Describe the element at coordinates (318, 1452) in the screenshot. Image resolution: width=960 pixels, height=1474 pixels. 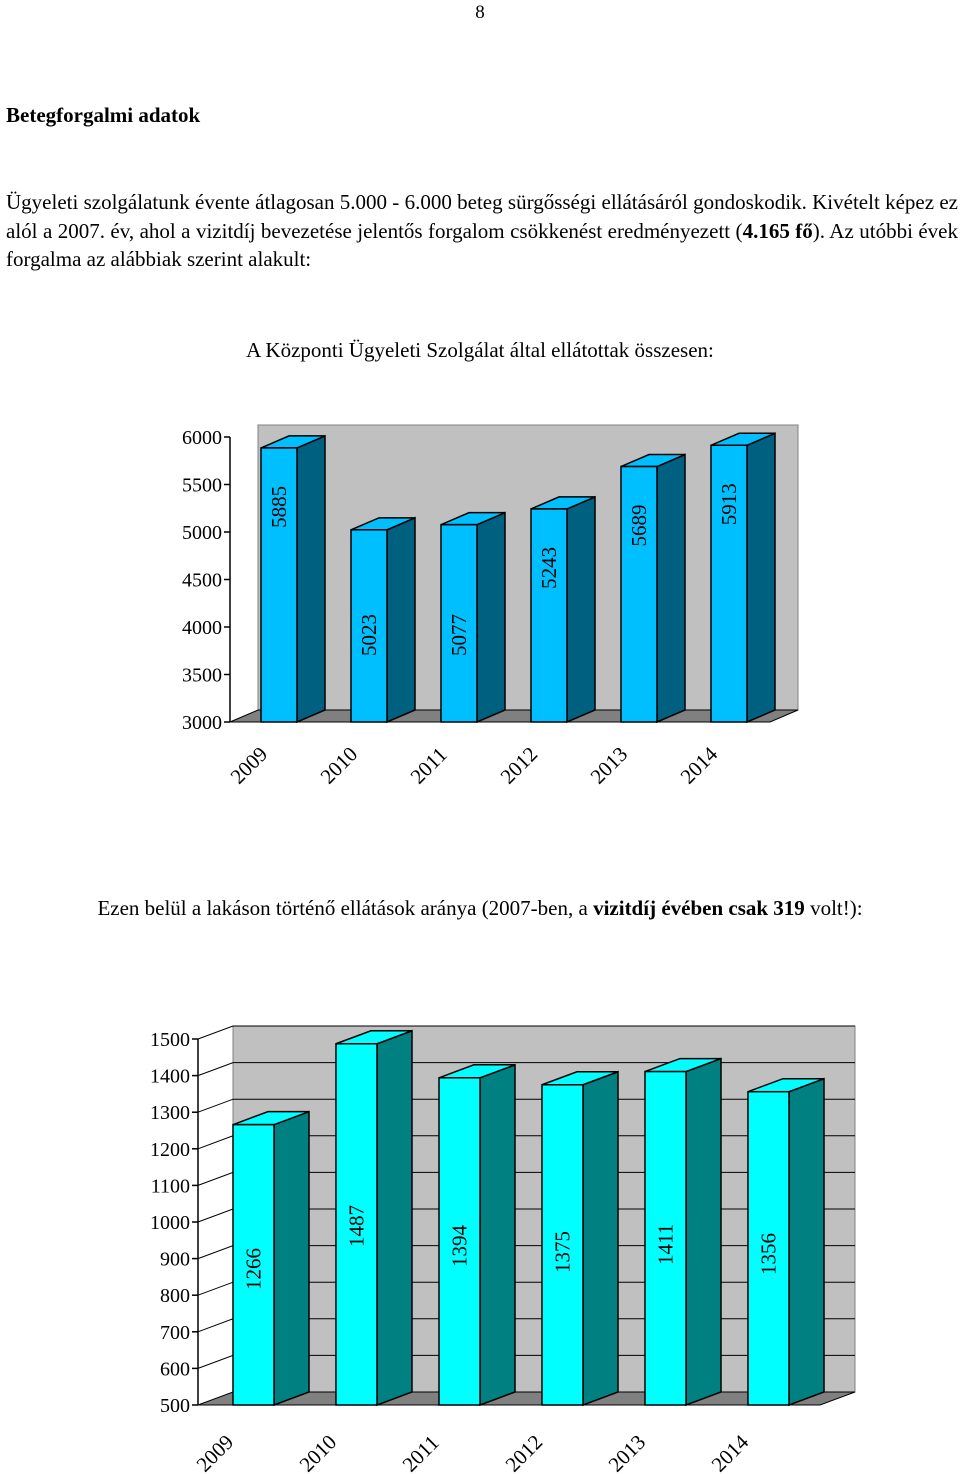
I see `chart2-category-label-2010: 2010` at that location.